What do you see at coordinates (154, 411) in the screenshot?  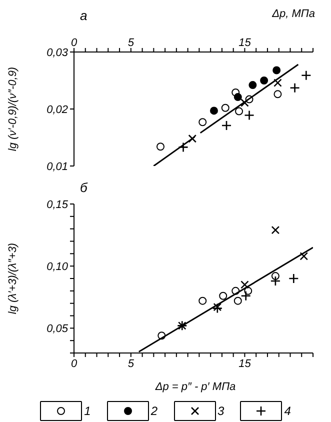 I see `legend-label: 2` at bounding box center [154, 411].